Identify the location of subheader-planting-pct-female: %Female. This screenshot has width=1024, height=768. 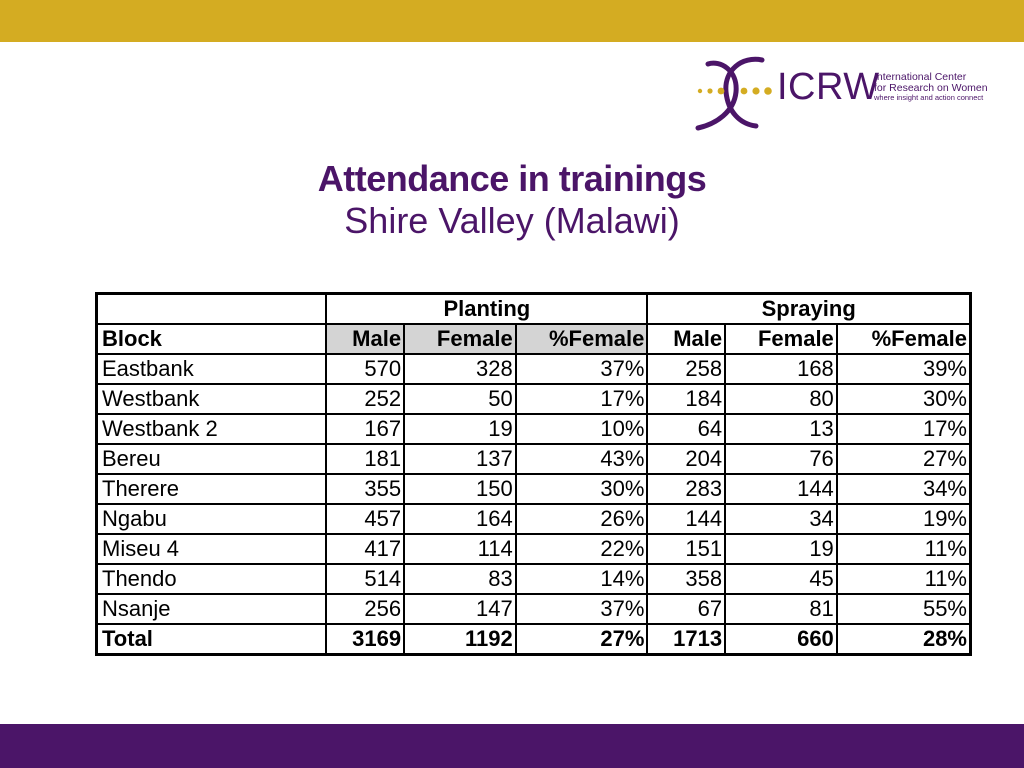
(581, 339).